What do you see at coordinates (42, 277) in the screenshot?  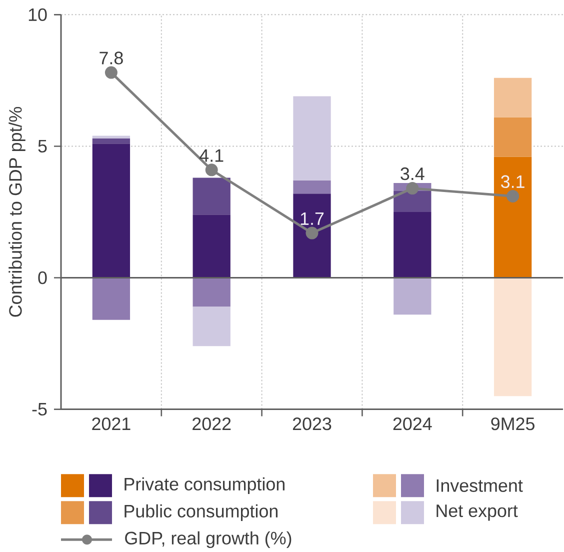 I see `y-tick-label: 0` at bounding box center [42, 277].